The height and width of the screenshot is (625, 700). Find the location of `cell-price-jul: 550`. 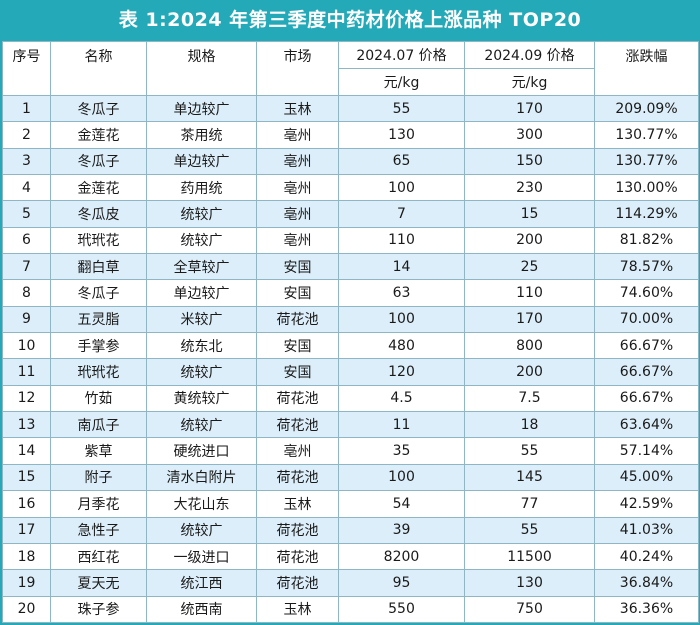

cell-price-jul: 550 is located at coordinates (401, 609).